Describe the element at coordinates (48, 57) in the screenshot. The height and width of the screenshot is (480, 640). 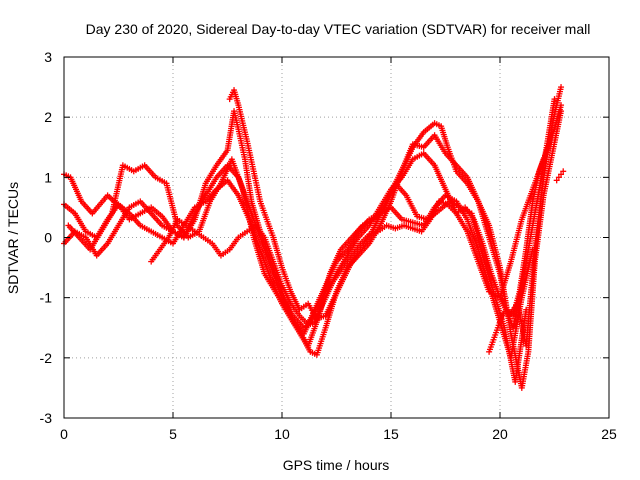
I see `y-tick-label: 3` at that location.